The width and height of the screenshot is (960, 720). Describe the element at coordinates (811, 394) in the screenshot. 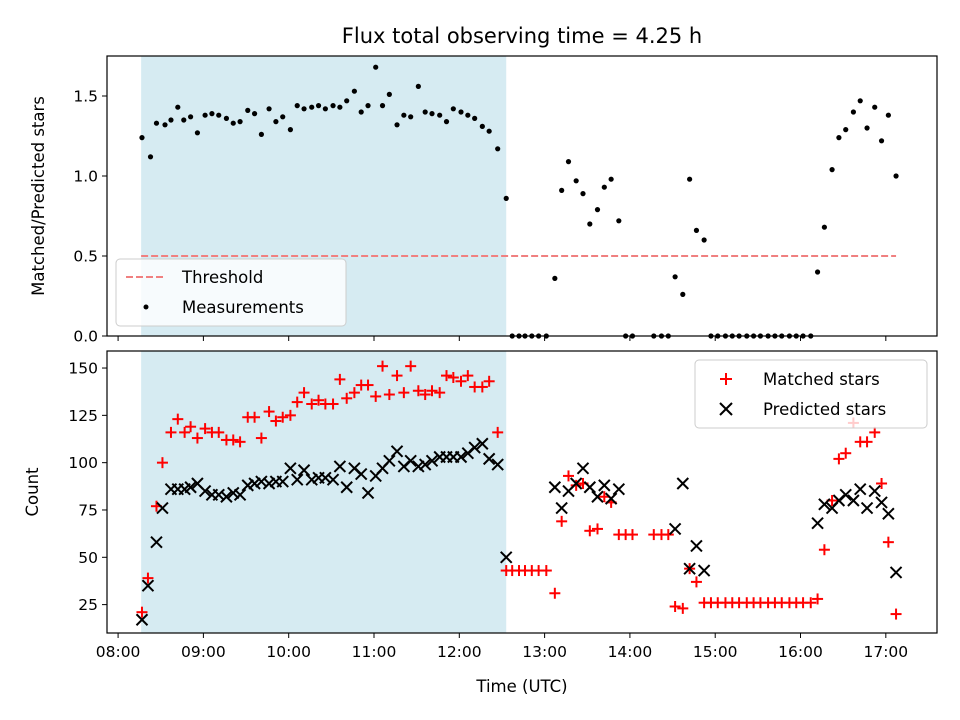

I see `count-legend: Matched stars Predicted stars` at that location.